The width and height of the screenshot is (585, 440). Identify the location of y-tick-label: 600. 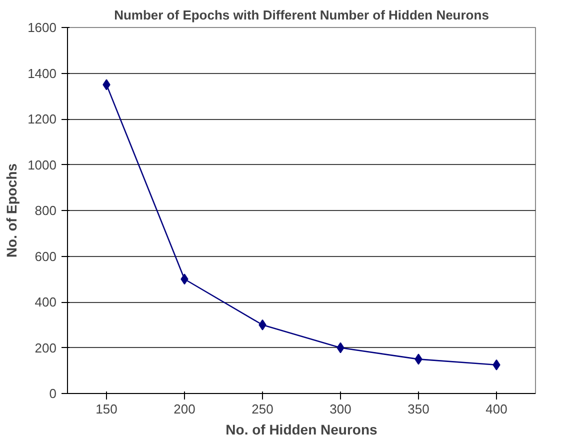
(45, 256).